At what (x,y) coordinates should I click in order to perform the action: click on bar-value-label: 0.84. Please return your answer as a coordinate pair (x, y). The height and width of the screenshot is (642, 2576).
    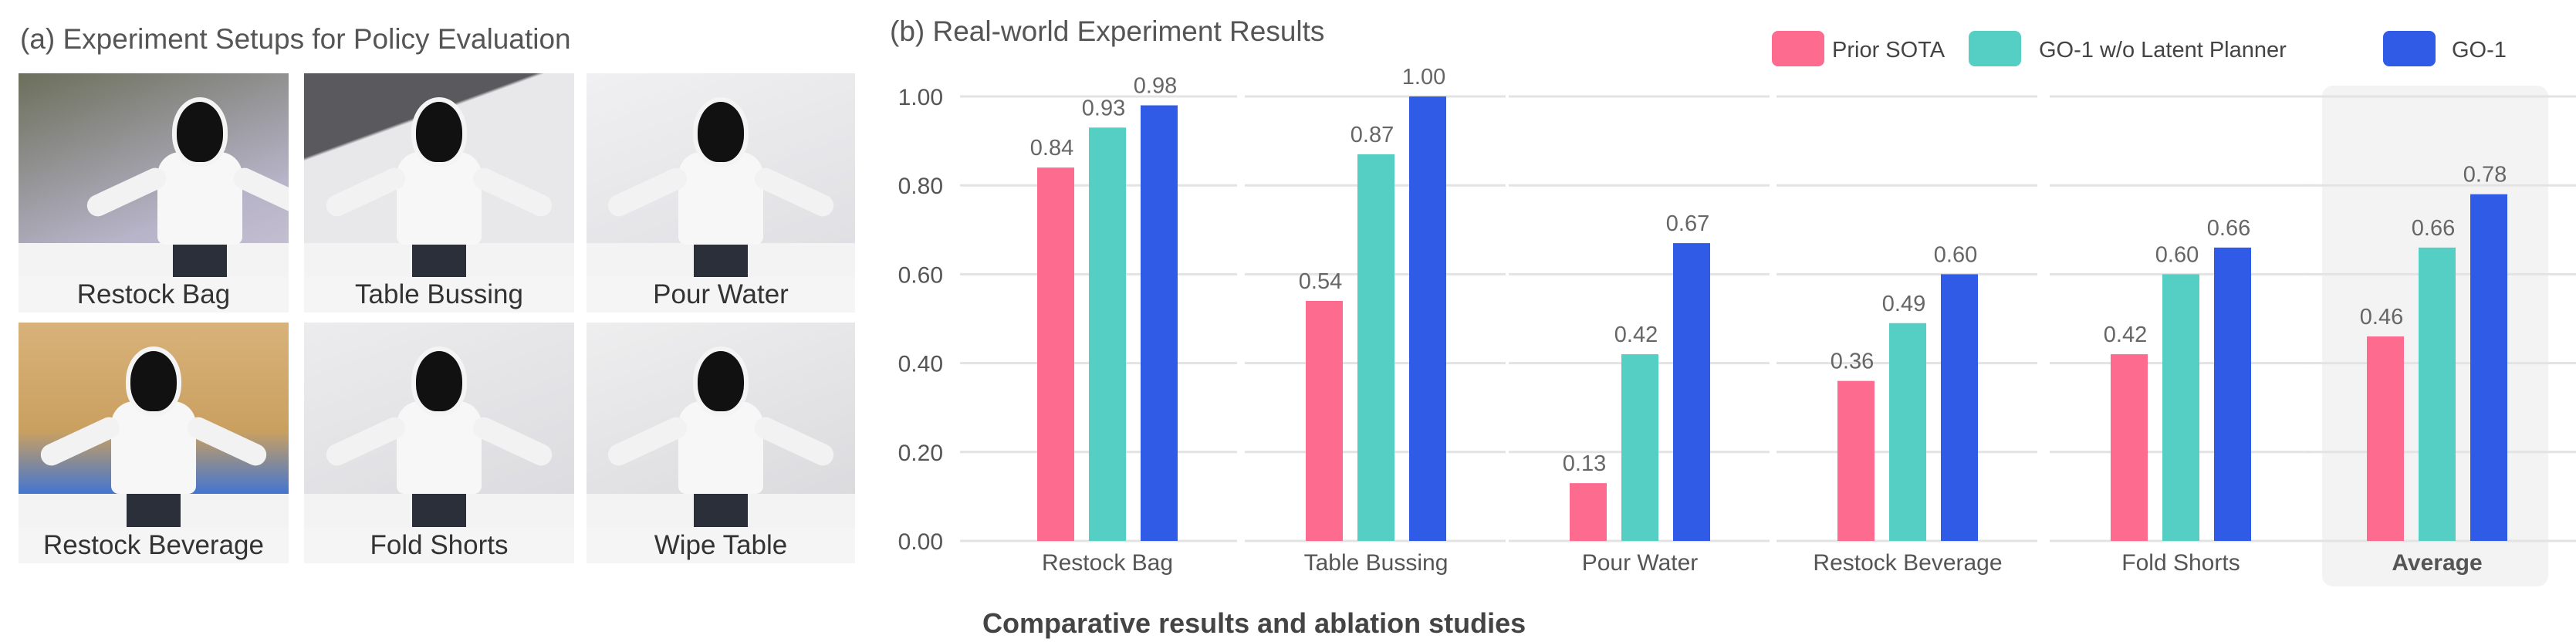
    Looking at the image, I should click on (1051, 148).